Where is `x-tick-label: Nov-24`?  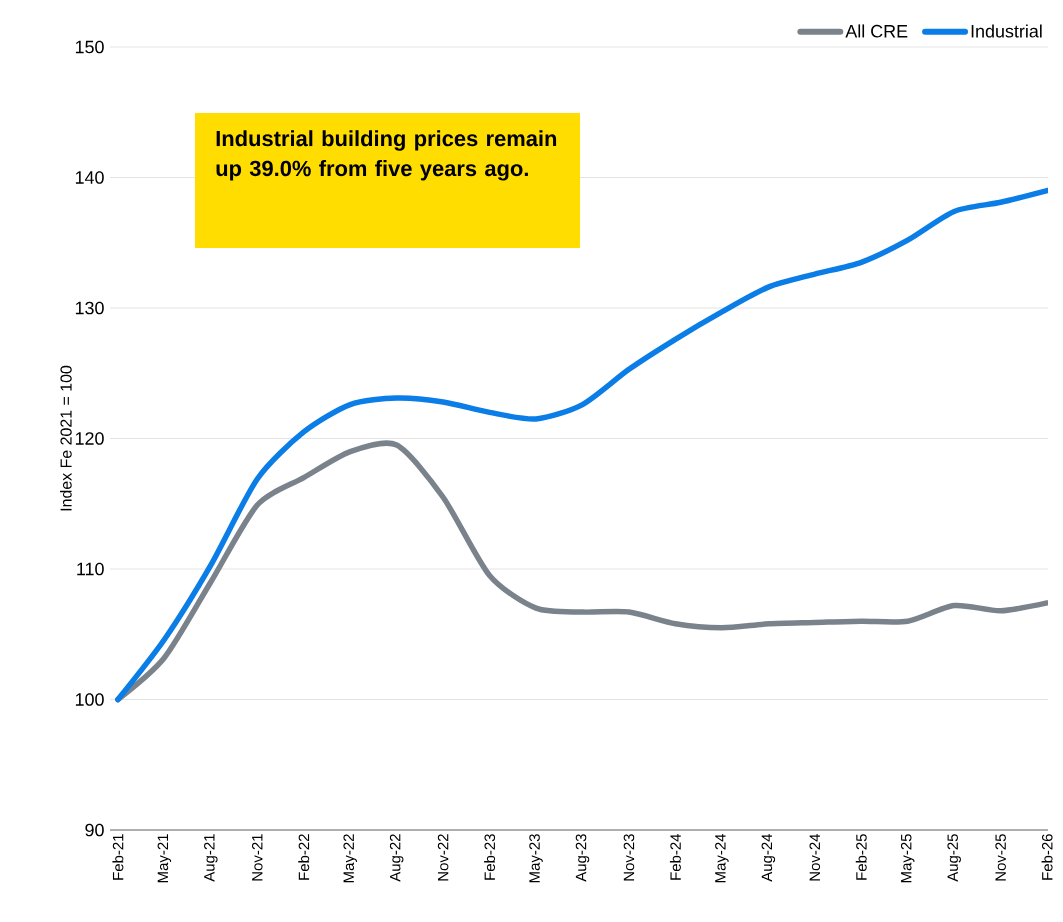
x-tick-label: Nov-24 is located at coordinates (815, 857).